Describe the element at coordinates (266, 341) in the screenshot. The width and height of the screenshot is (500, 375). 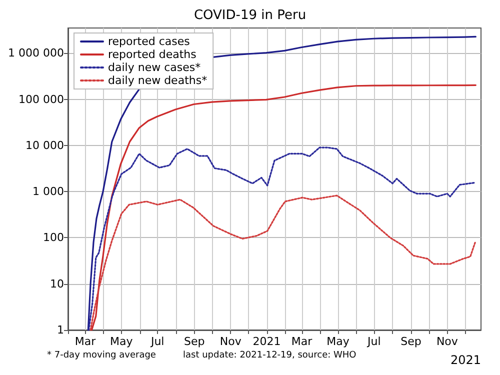
I see `x-tick-label: 2021` at that location.